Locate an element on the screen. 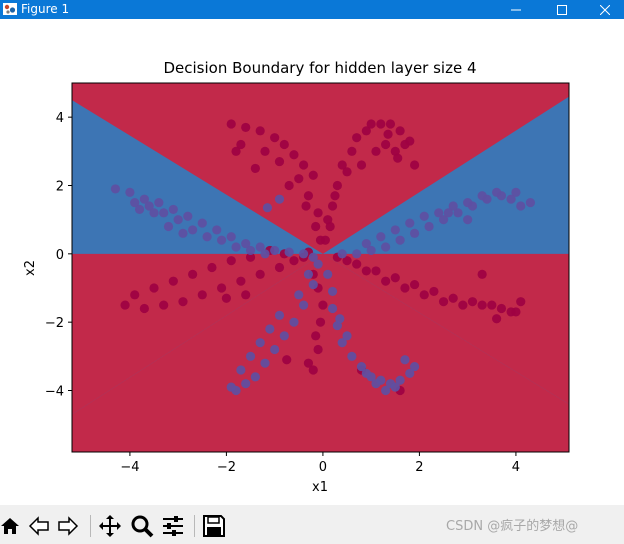  window-title: Figure 1 is located at coordinates (45, 9).